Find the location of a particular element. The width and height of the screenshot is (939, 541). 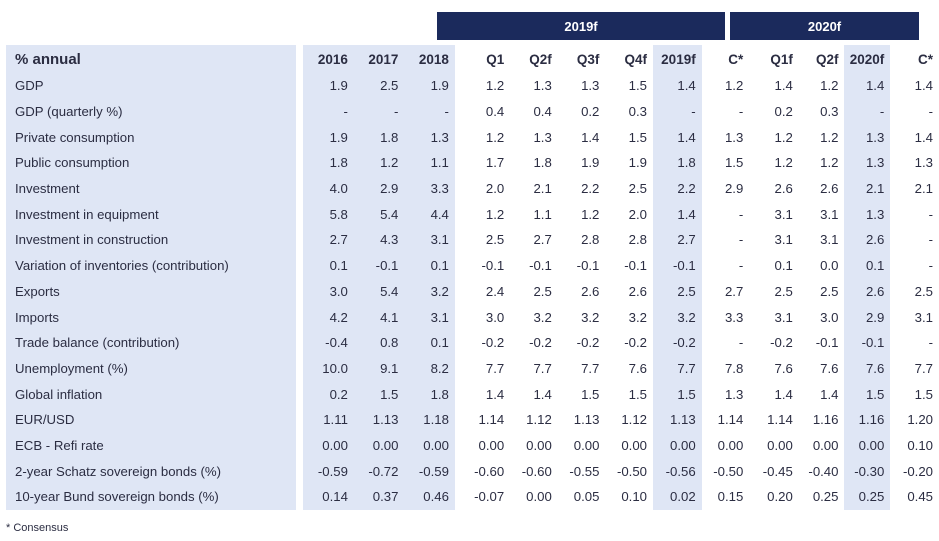

table-cell: 4.2 is located at coordinates (328, 317).